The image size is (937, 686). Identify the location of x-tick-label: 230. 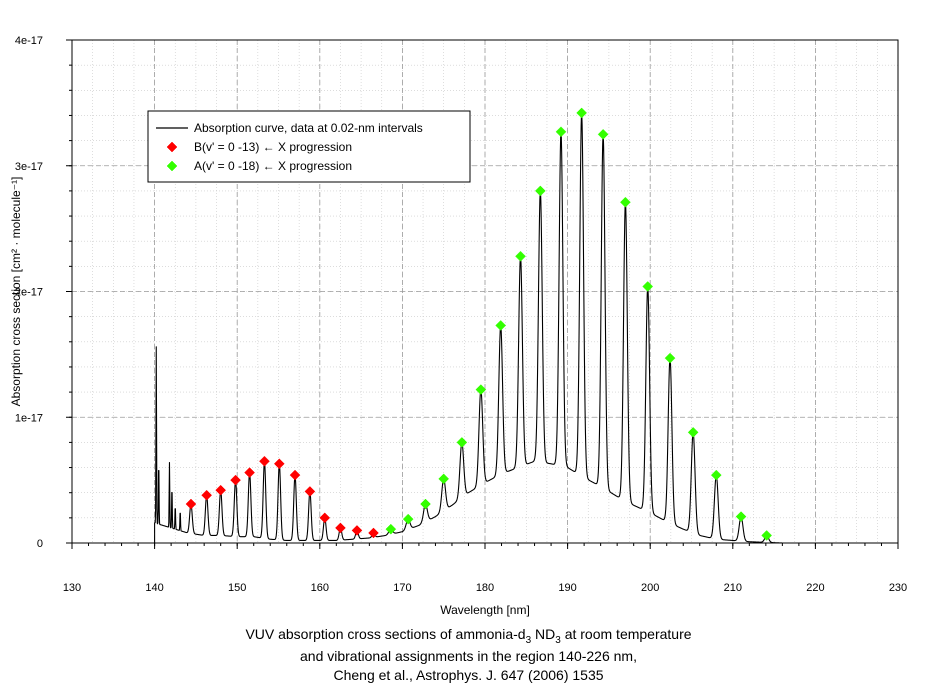
(898, 588).